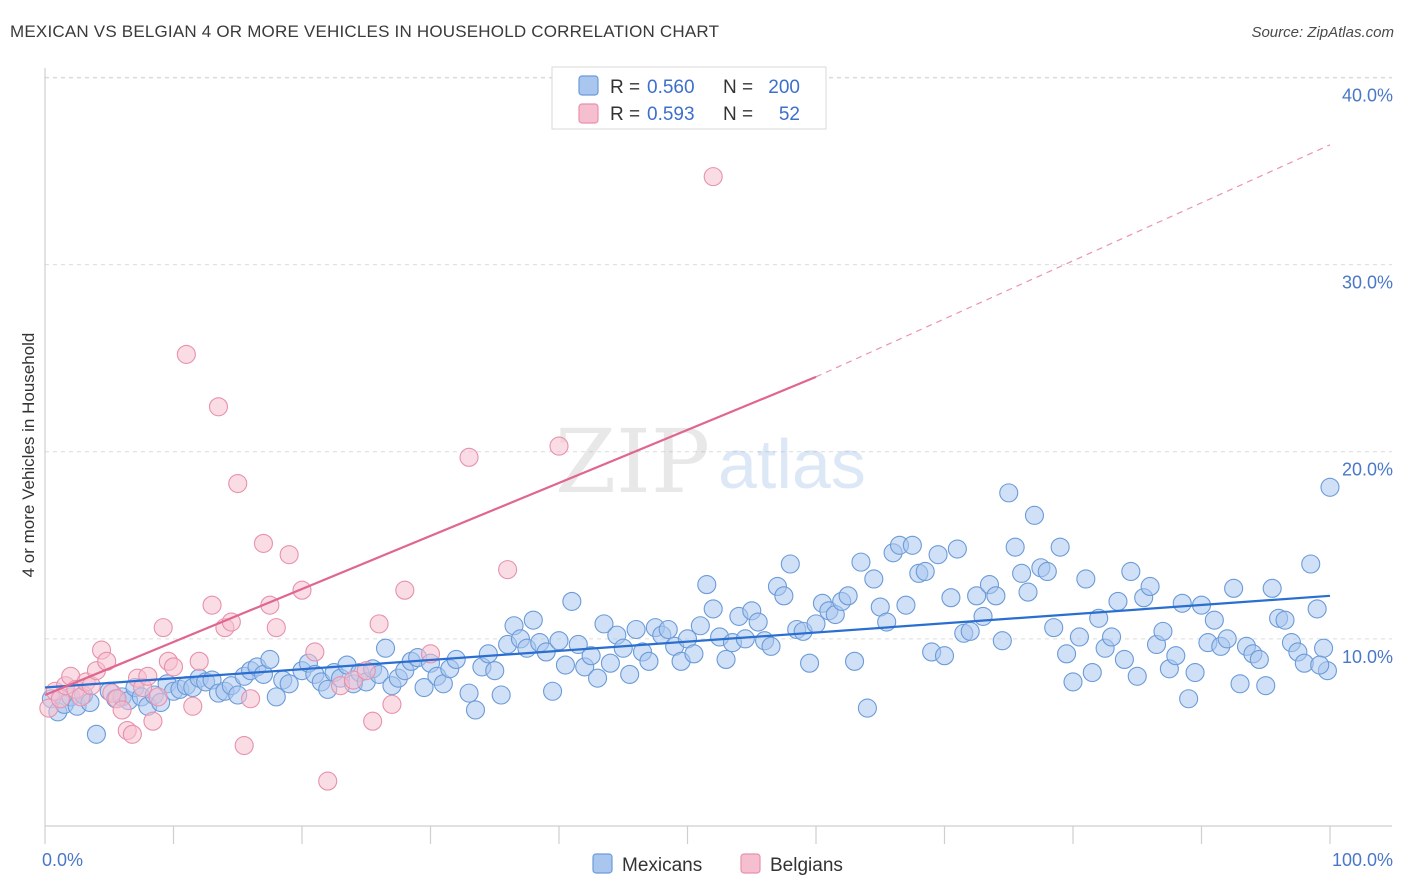  I want to click on y-axis-tick-labels: 10.0% 20.0% 30.0% 40.0%, so click(1367, 375).